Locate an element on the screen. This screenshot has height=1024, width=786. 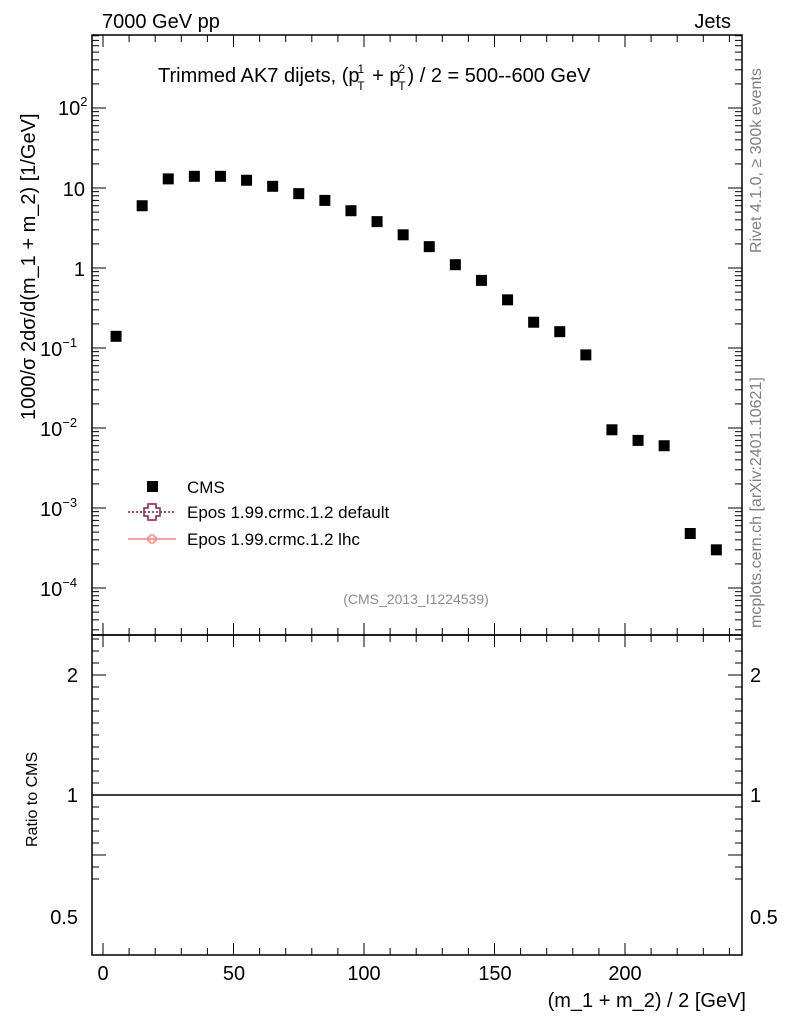
y-tick-1e-3: 10⁻³ is located at coordinates (58, 508).